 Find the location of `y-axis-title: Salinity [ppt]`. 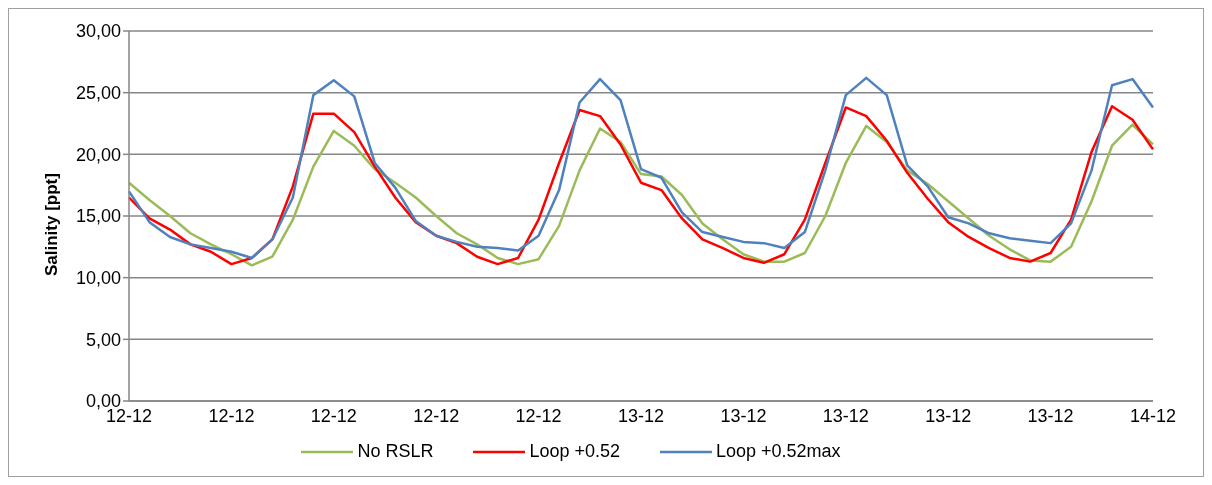

y-axis-title: Salinity [ppt] is located at coordinates (52, 224).